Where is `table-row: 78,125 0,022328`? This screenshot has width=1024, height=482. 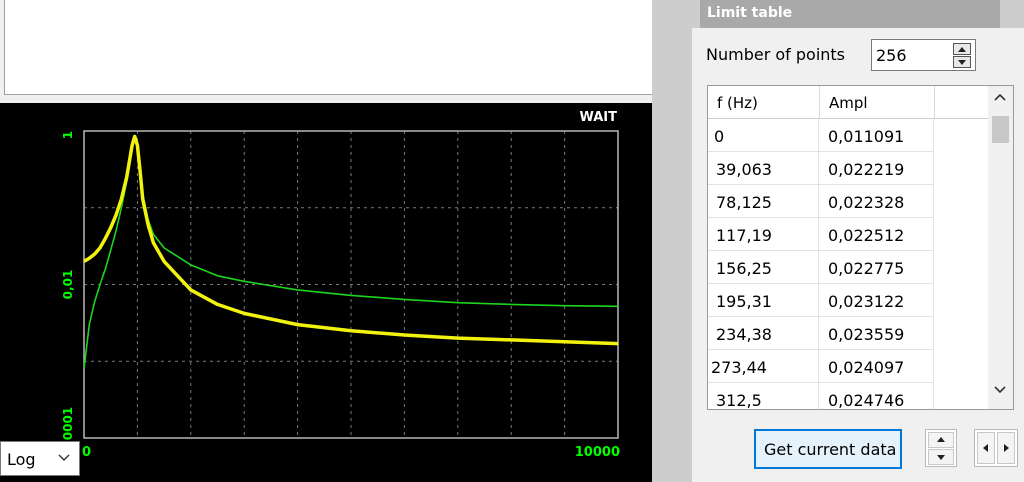 table-row: 78,125 0,022328 is located at coordinates (848, 201).